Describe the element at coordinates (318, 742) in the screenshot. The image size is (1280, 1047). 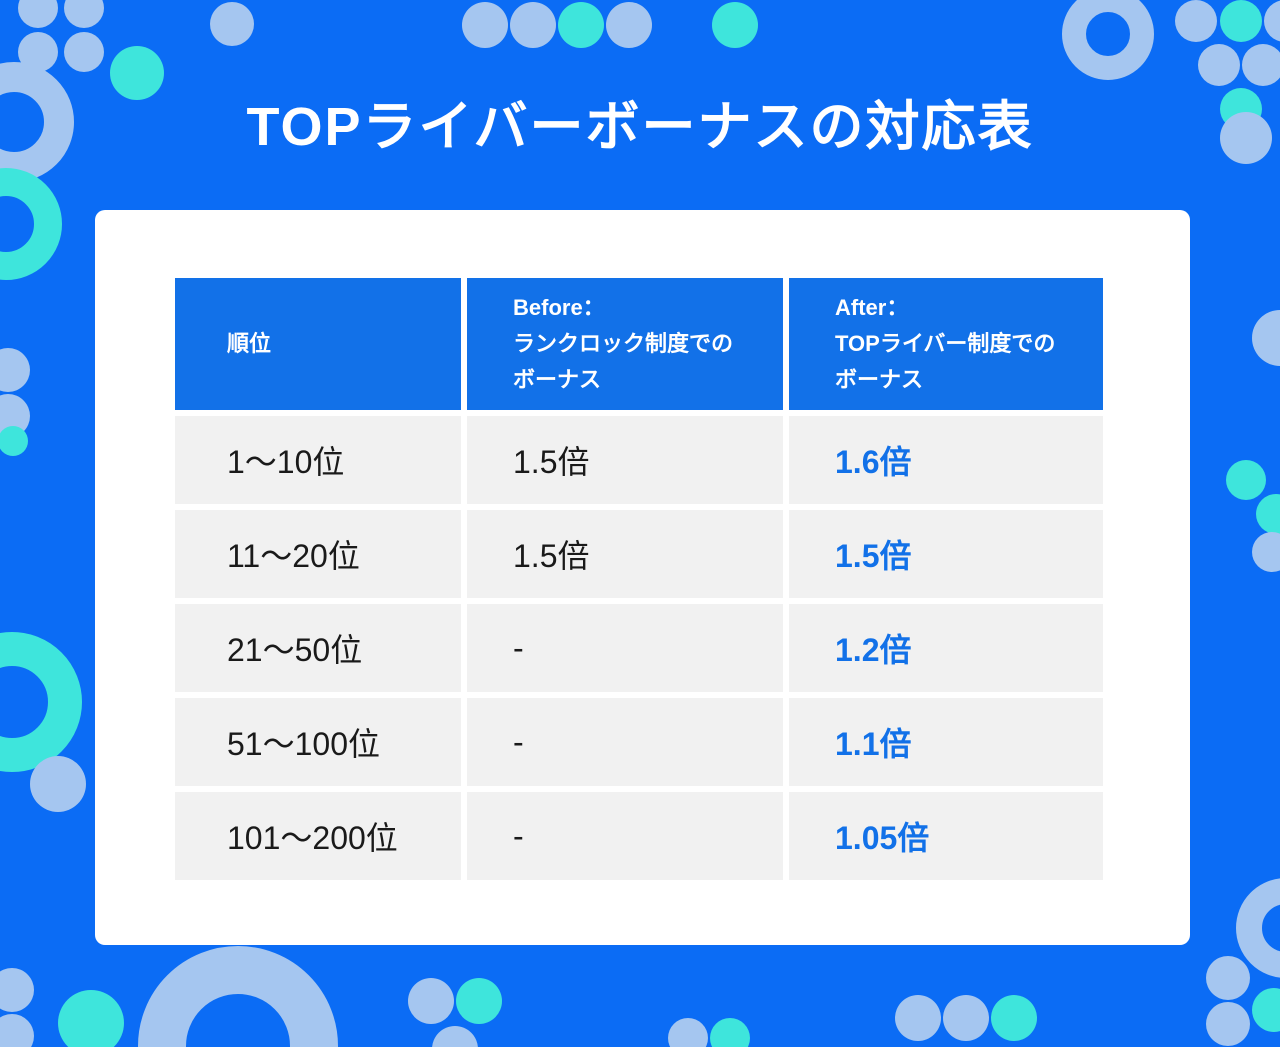
I see `rank-cell: 51〜100位` at that location.